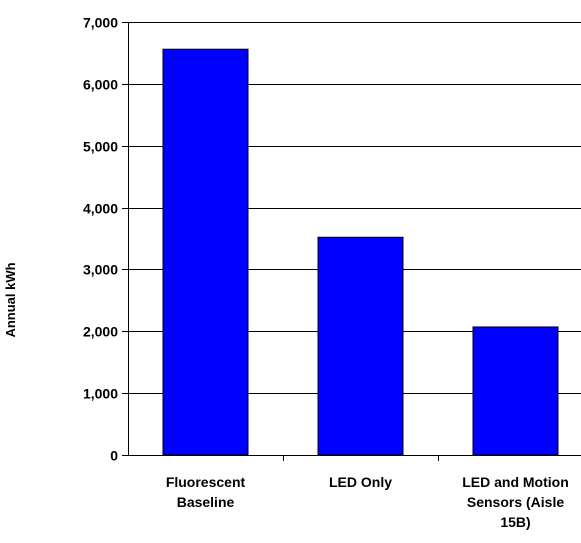  I want to click on y-tick-label: 0, so click(114, 456).